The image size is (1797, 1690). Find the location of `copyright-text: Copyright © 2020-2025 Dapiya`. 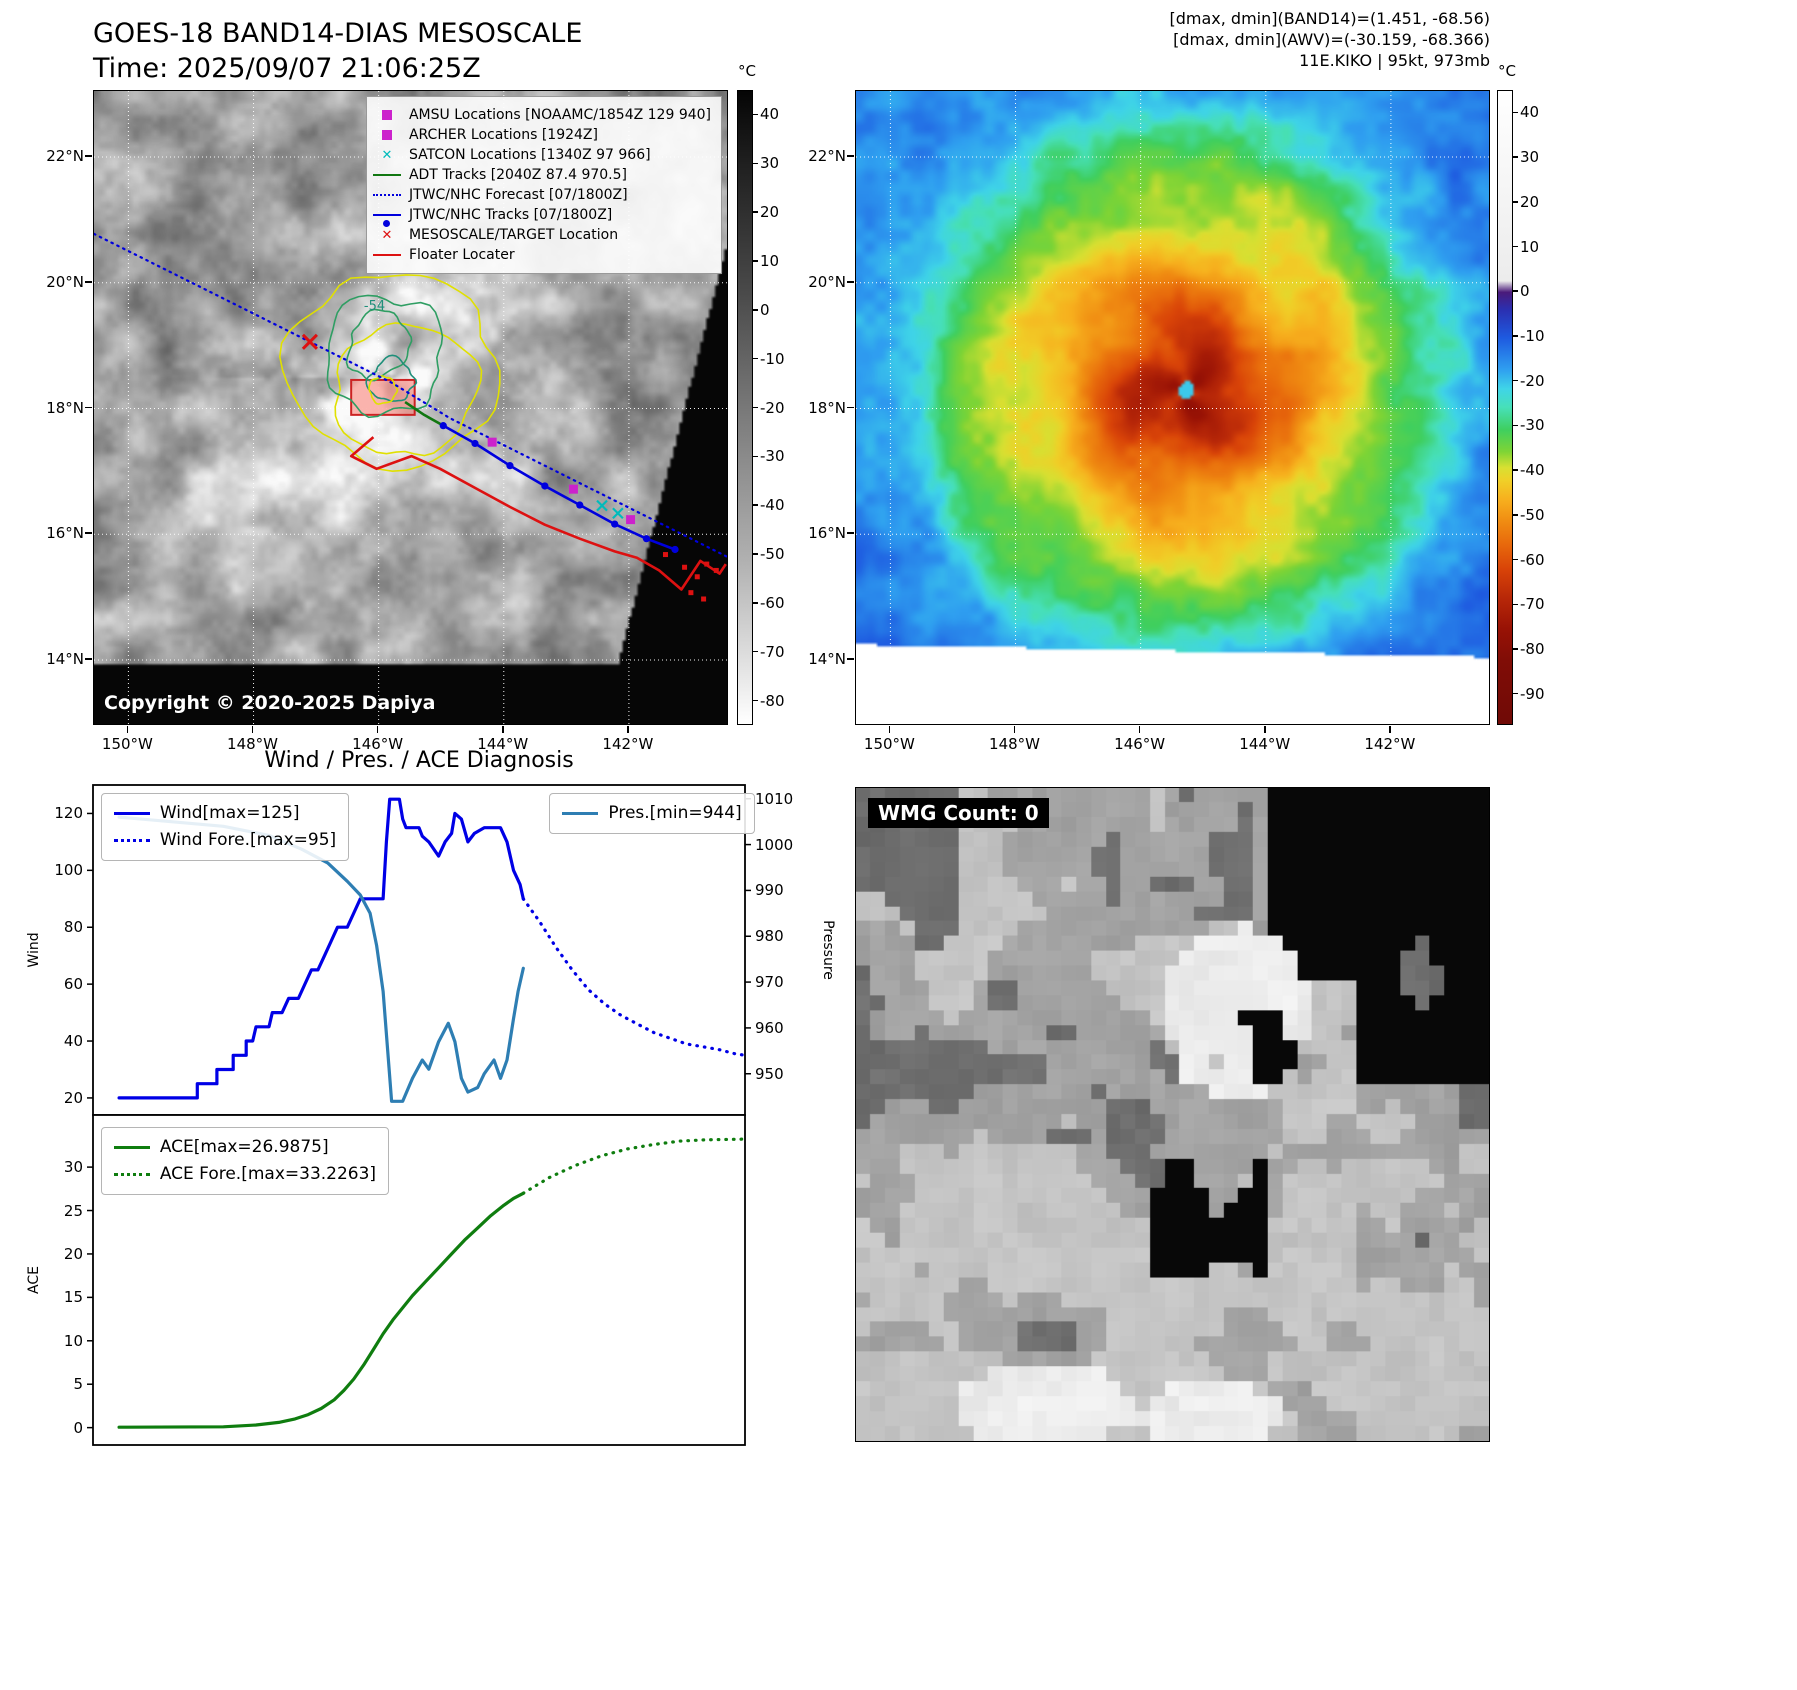

copyright-text: Copyright © 2020-2025 Dapiya is located at coordinates (270, 703).